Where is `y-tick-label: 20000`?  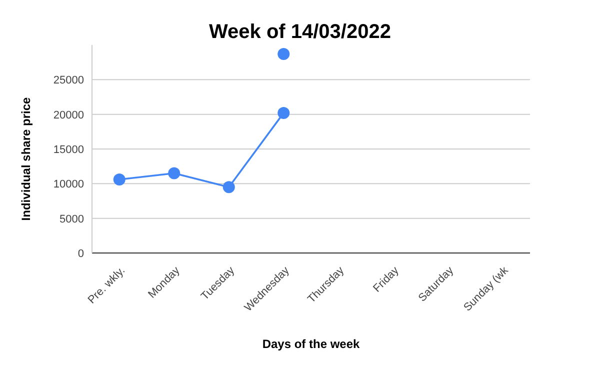
y-tick-label: 20000 is located at coordinates (68, 115).